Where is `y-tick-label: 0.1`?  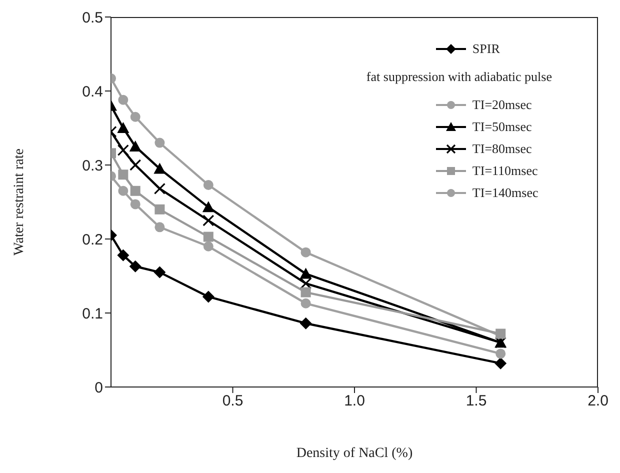 y-tick-label: 0.1 is located at coordinates (92, 313).